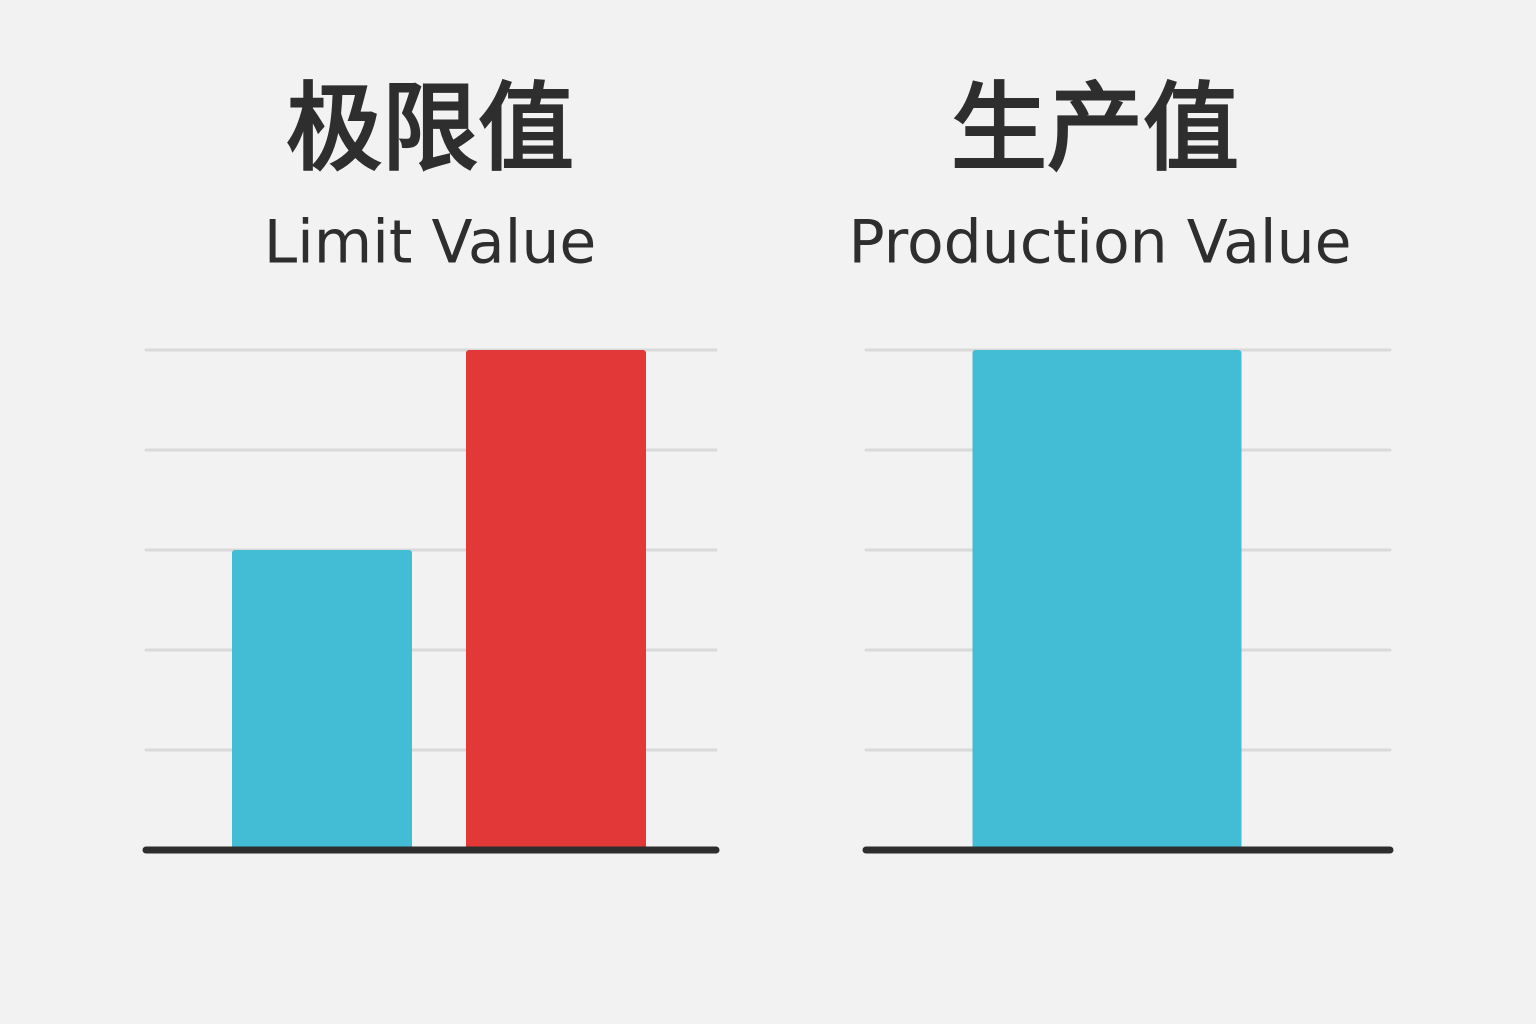  What do you see at coordinates (430, 128) in the screenshot?
I see `chart-title: 极限值` at bounding box center [430, 128].